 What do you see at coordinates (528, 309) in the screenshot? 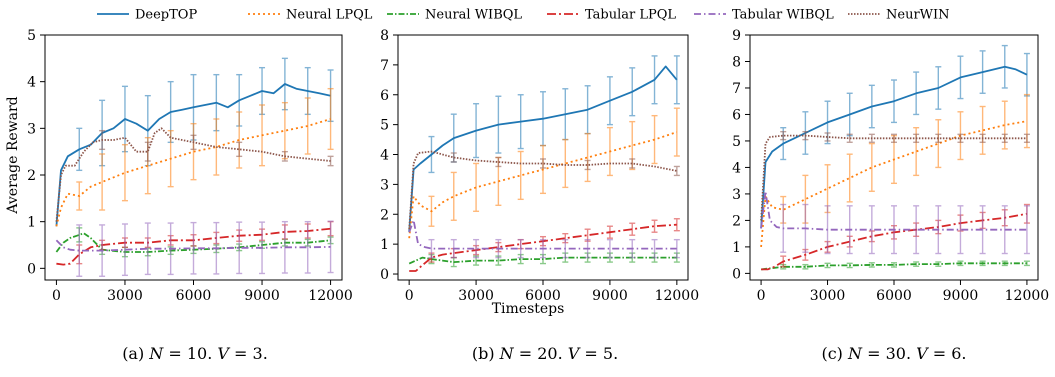
I see `x-axis-label: Timesteps` at bounding box center [528, 309].